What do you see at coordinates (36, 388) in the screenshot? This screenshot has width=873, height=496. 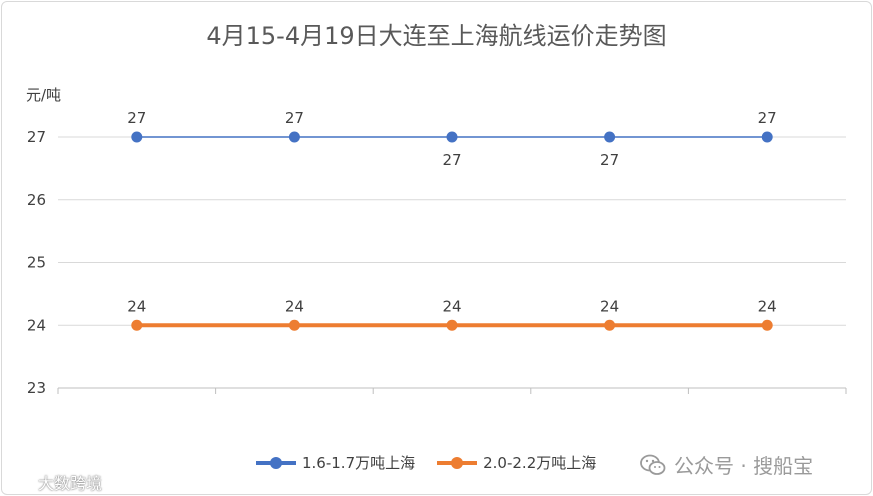 I see `y-tick-label: 23` at bounding box center [36, 388].